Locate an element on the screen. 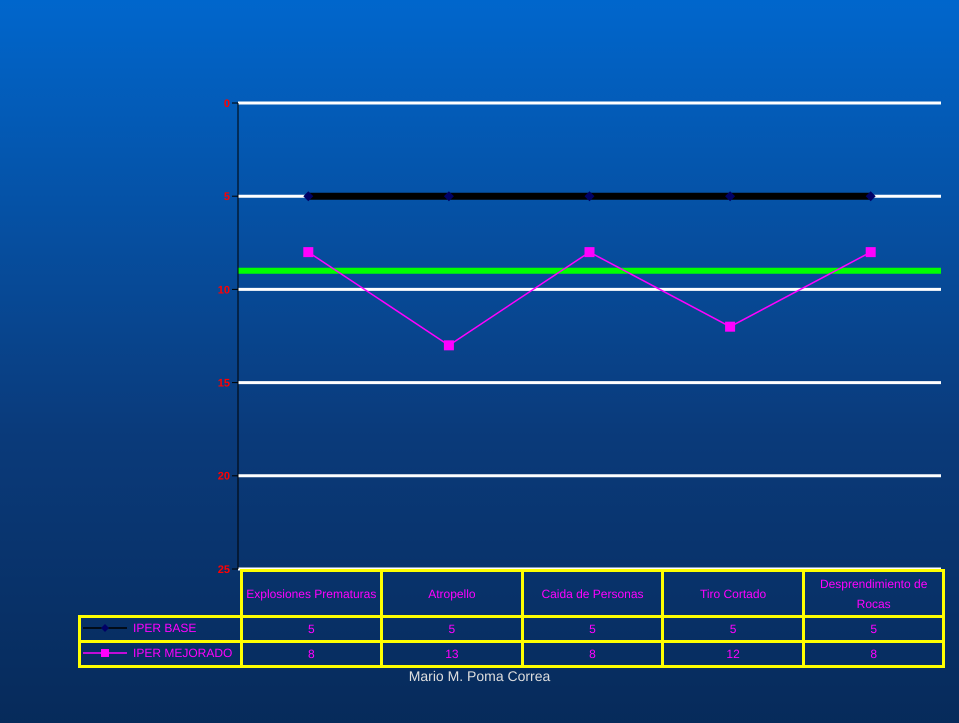  x-tick-label: Atropello is located at coordinates (452, 593).